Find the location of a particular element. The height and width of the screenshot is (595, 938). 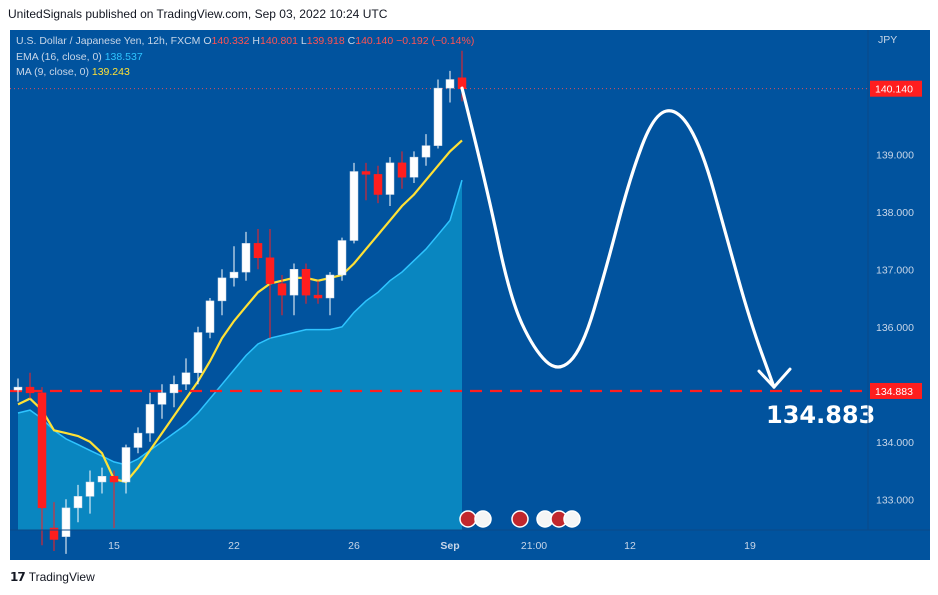

y-tick-label: 136.000 is located at coordinates (895, 328).